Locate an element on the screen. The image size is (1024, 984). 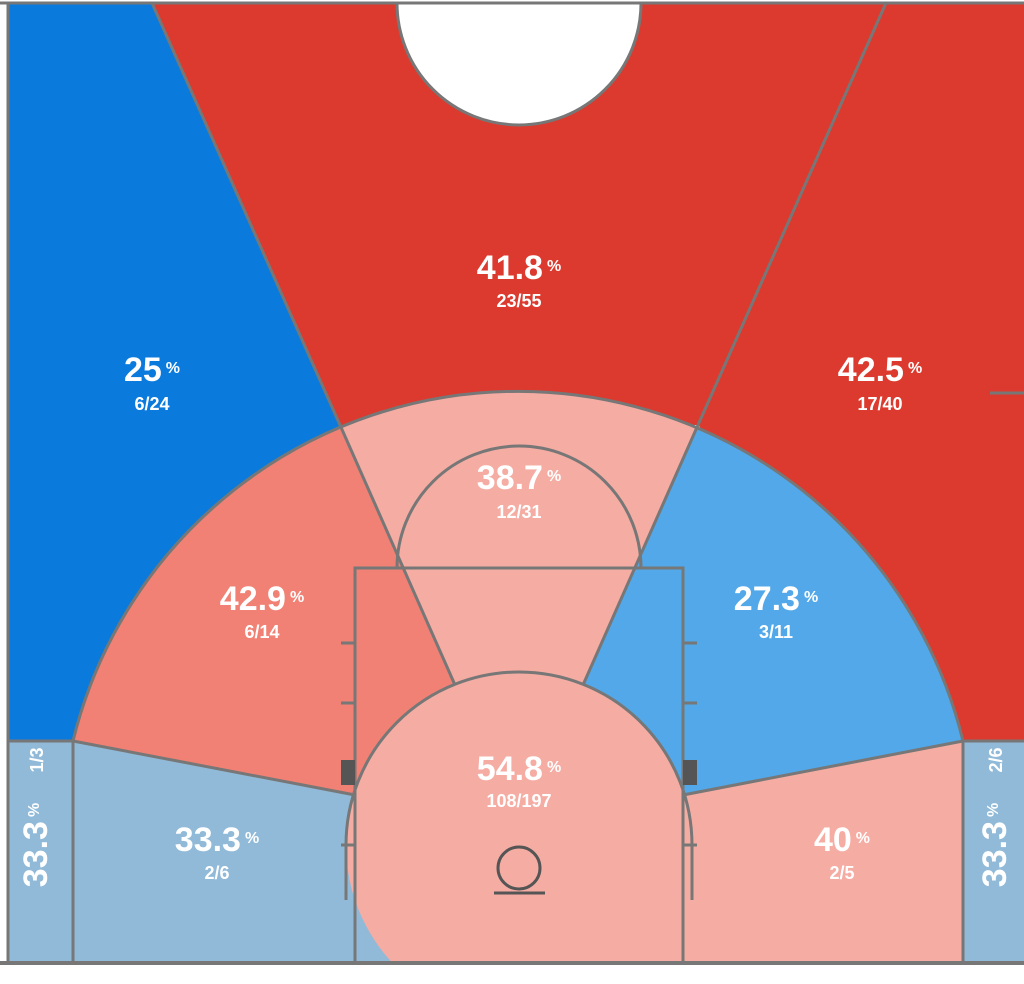
zone-shots: 6/24 is located at coordinates (151, 404).